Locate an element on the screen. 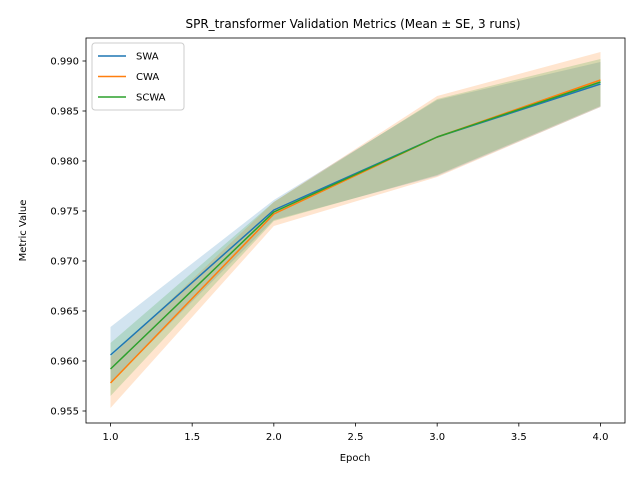  y-tick-label: 0.960 is located at coordinates (64, 362).